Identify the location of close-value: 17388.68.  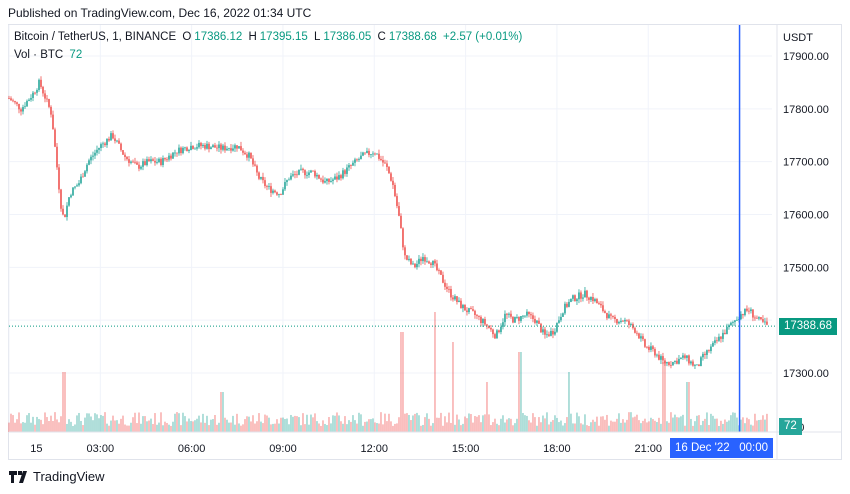
(412, 37).